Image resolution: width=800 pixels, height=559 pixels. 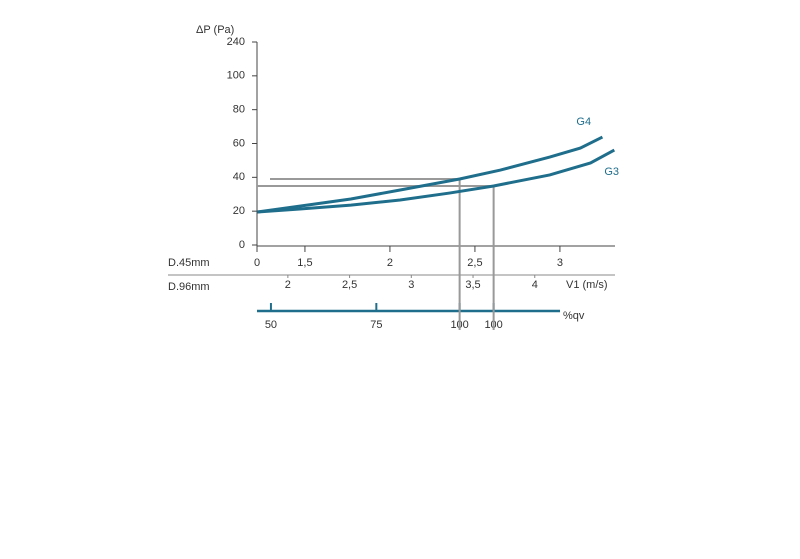 What do you see at coordinates (239, 143) in the screenshot?
I see `y-tick-label: 60` at bounding box center [239, 143].